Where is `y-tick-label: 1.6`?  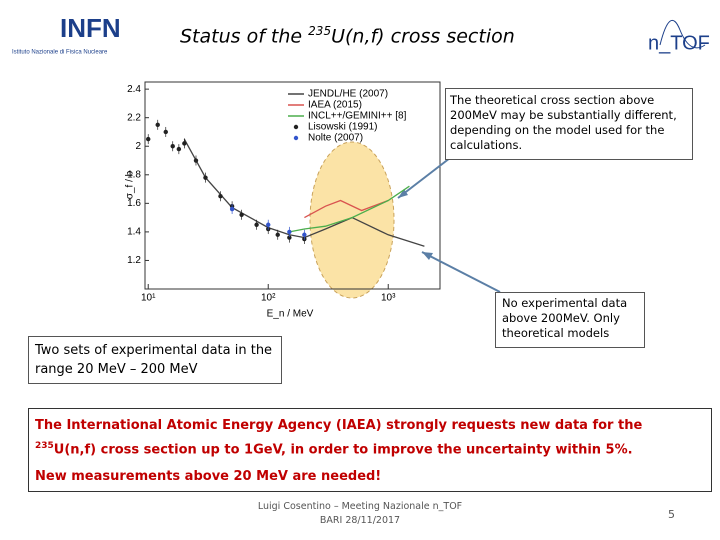
y-tick-label: 1.6 is located at coordinates (134, 203).